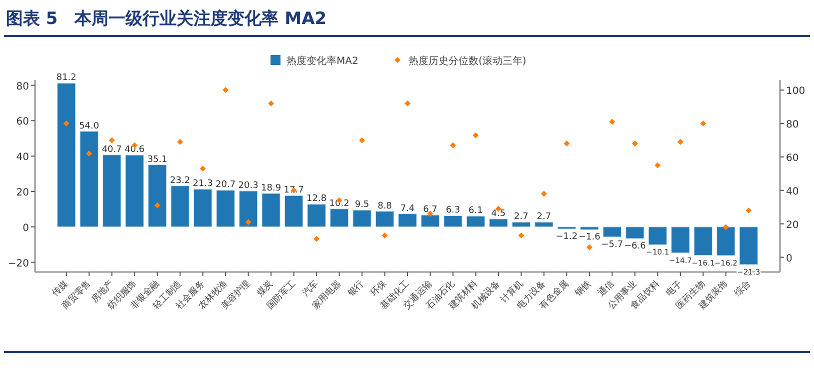 This screenshot has height=383, width=814. I want to click on y2-tick-label: 0, so click(789, 258).